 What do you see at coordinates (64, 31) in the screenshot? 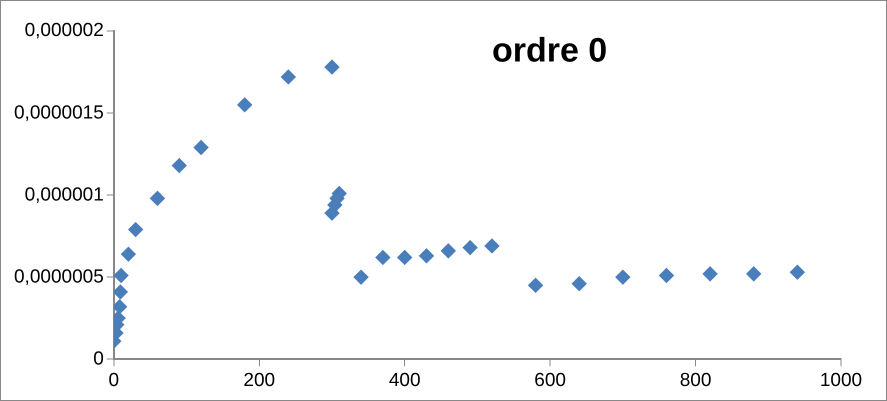
I see `y-tick-label: 0,000002` at bounding box center [64, 31].